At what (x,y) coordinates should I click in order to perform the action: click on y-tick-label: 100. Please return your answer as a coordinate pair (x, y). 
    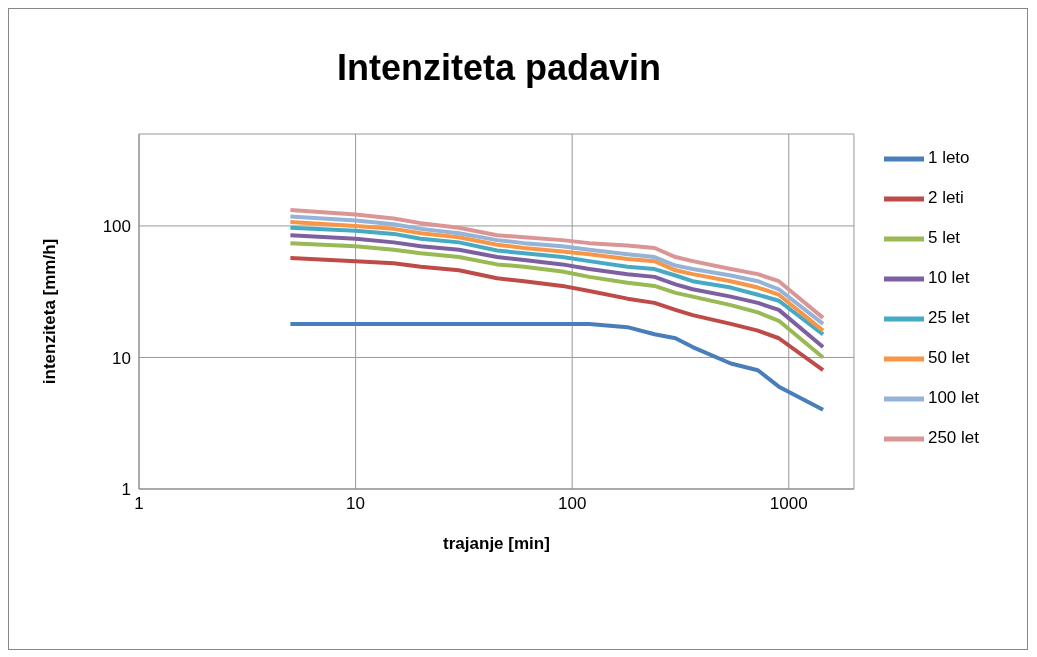
    Looking at the image, I should click on (116, 226).